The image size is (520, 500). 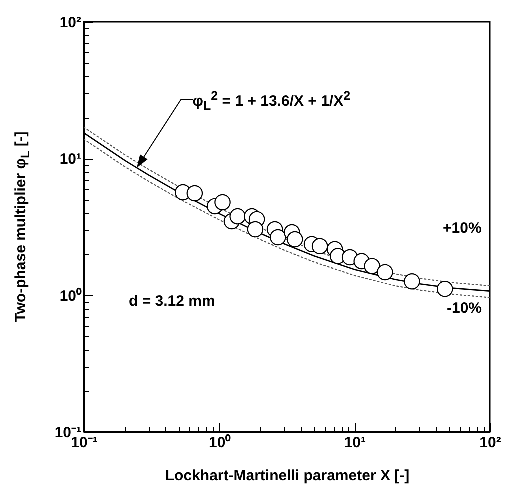 I want to click on x-tick-label: 10⁰, so click(x=220, y=443).